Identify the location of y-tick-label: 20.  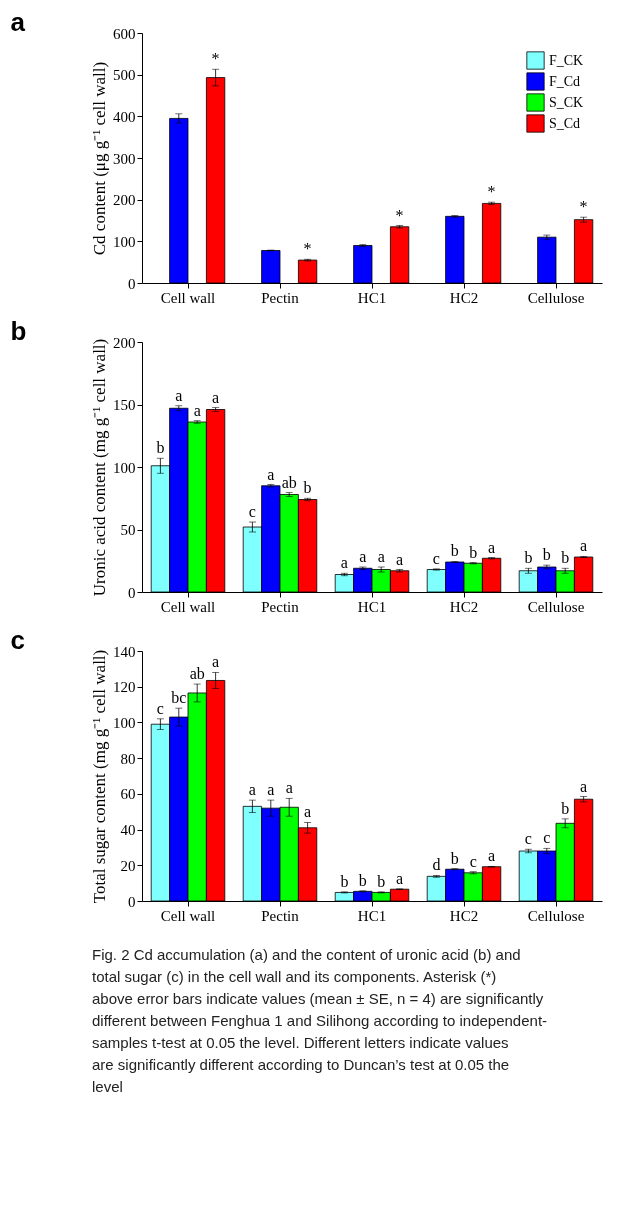
(128, 865).